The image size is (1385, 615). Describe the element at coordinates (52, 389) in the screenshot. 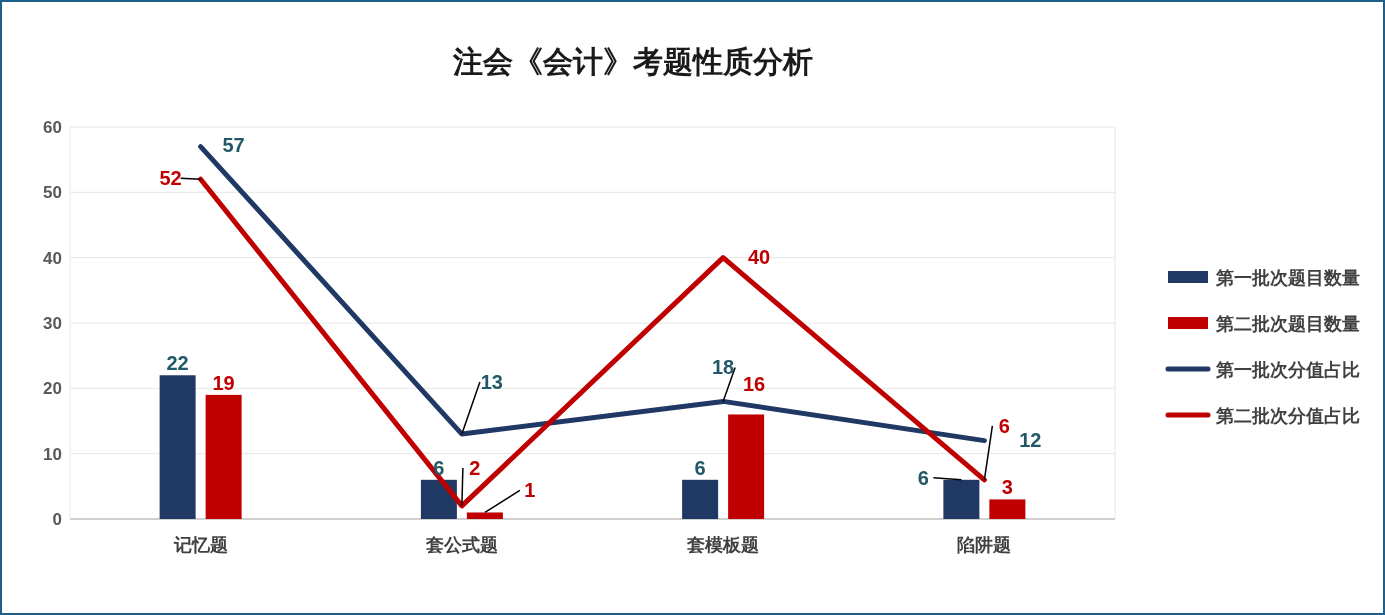

I see `y-tick-label: 20` at that location.